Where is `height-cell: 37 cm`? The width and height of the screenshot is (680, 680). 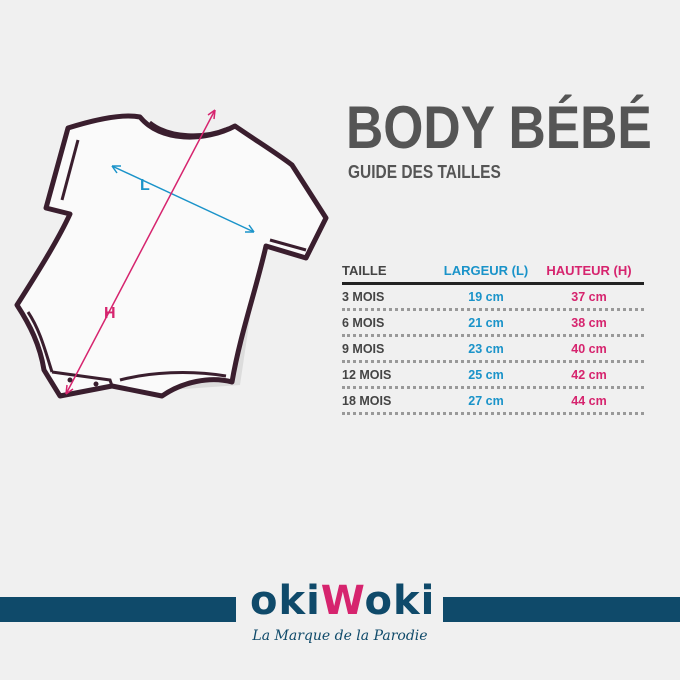
height-cell: 37 cm is located at coordinates (589, 296).